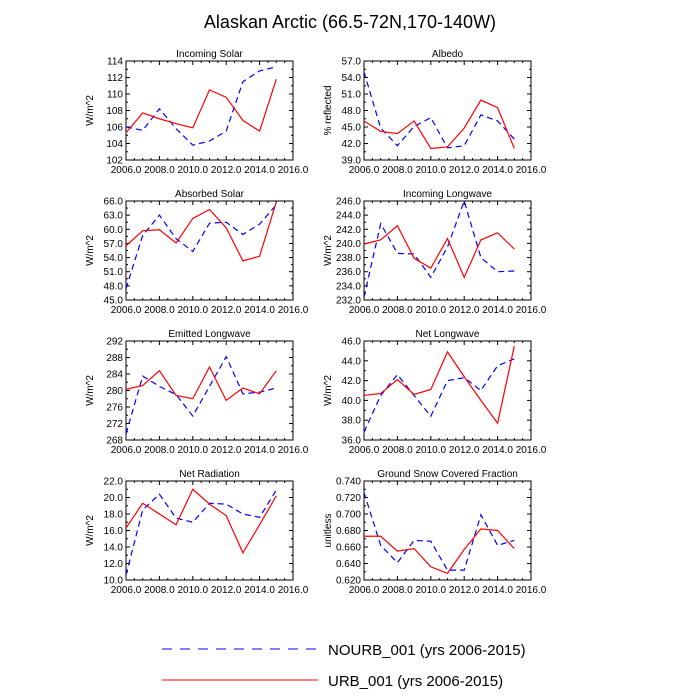 The width and height of the screenshot is (700, 700). Describe the element at coordinates (114, 441) in the screenshot. I see `y-tick-label: 268` at that location.